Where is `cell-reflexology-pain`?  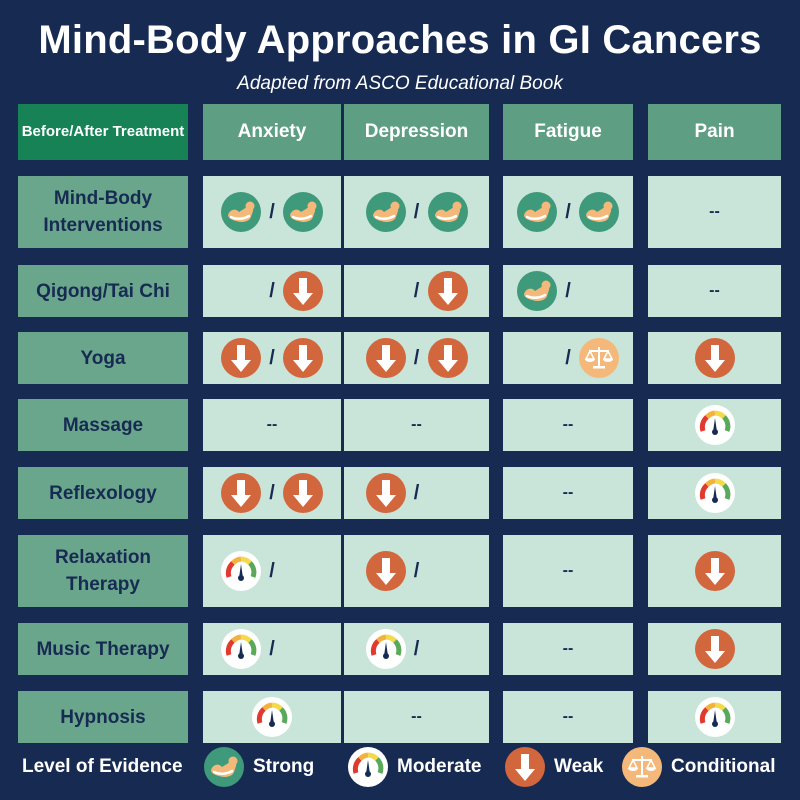
cell-reflexology-pain is located at coordinates (714, 493).